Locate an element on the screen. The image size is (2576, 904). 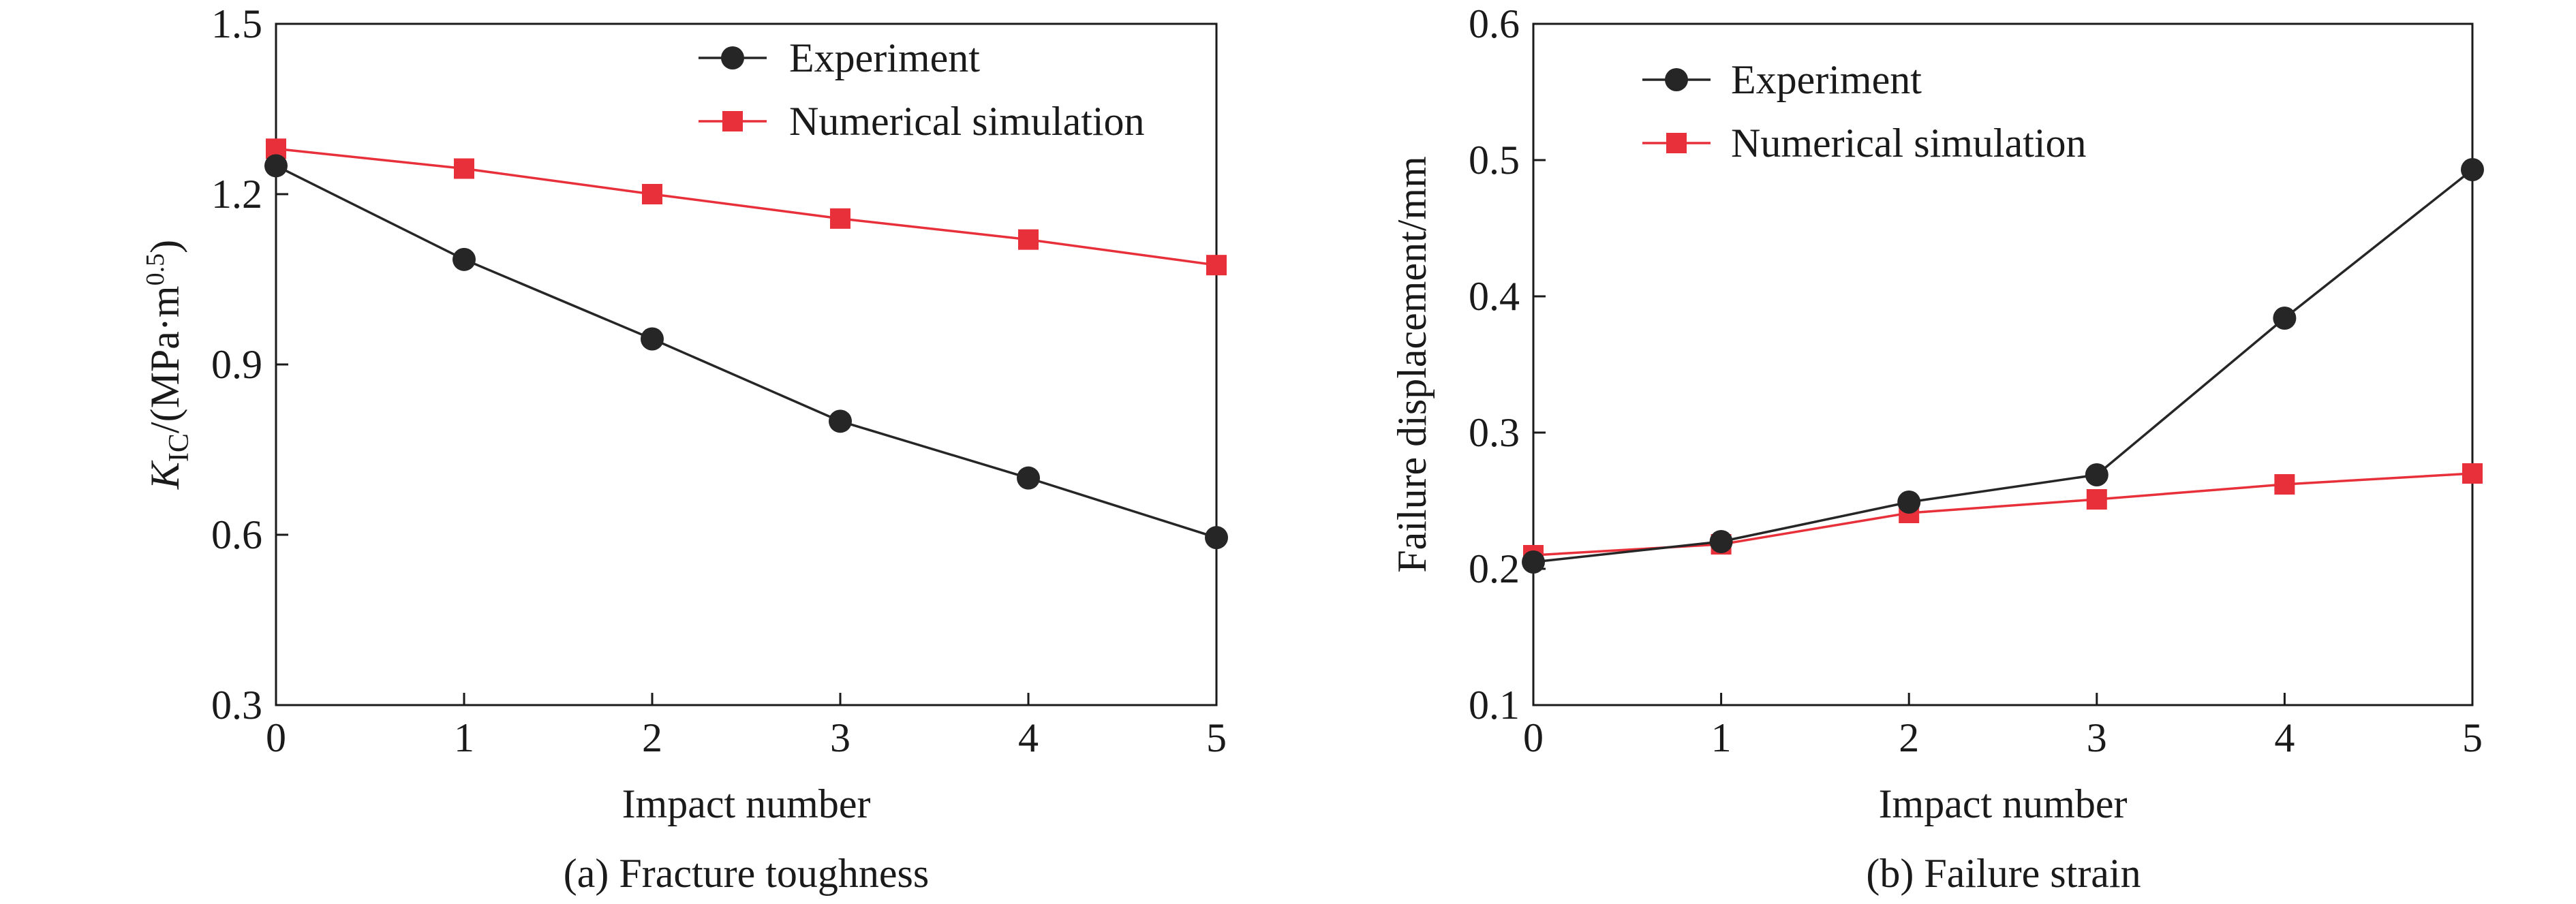
panel-b-x-axis-title: Impact number is located at coordinates (2003, 803).